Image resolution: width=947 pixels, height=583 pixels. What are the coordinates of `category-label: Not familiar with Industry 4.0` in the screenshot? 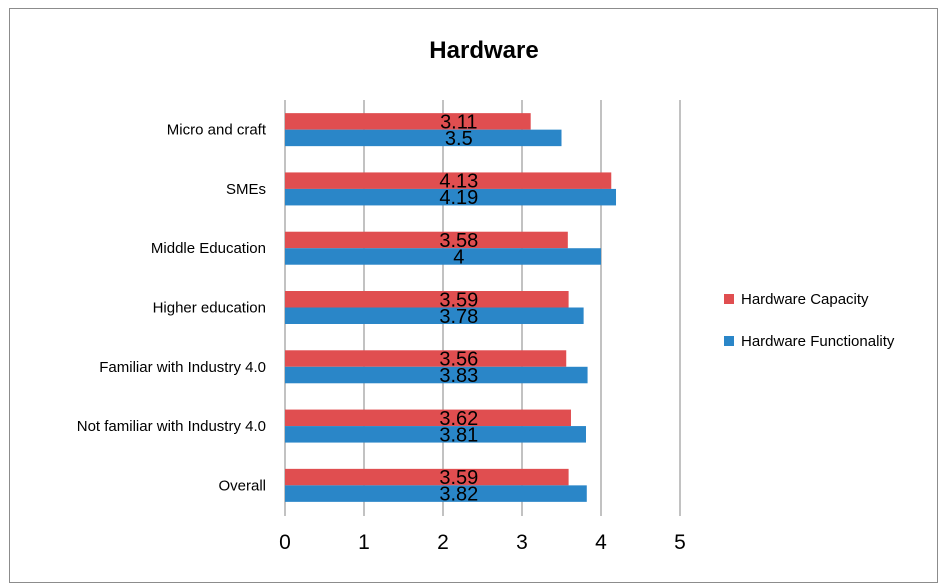 It's located at (171, 426).